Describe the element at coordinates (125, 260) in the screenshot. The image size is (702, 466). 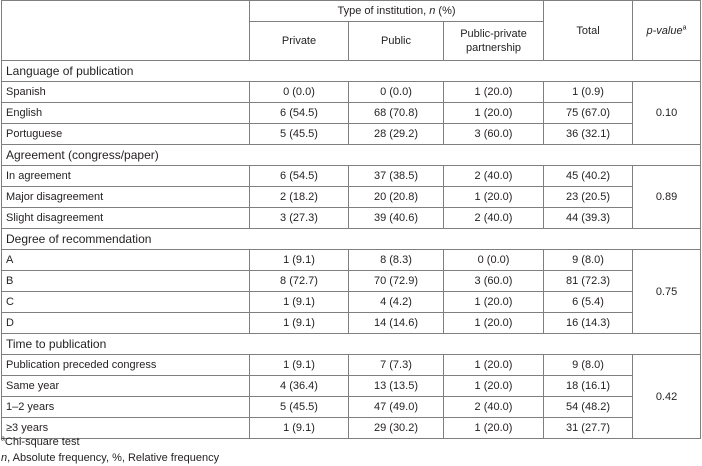
I see `row-label: A` at that location.